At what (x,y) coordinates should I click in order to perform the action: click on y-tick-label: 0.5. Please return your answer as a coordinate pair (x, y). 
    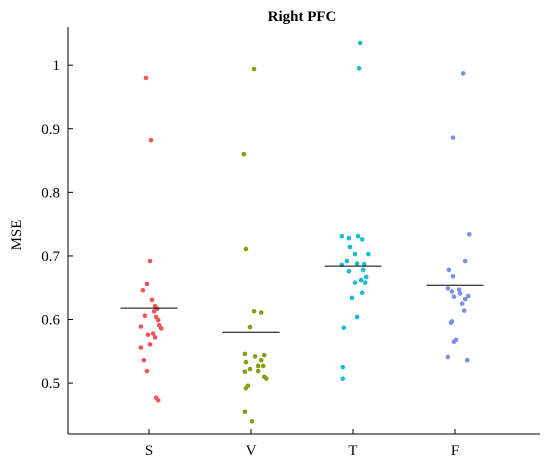
    Looking at the image, I should click on (50, 384).